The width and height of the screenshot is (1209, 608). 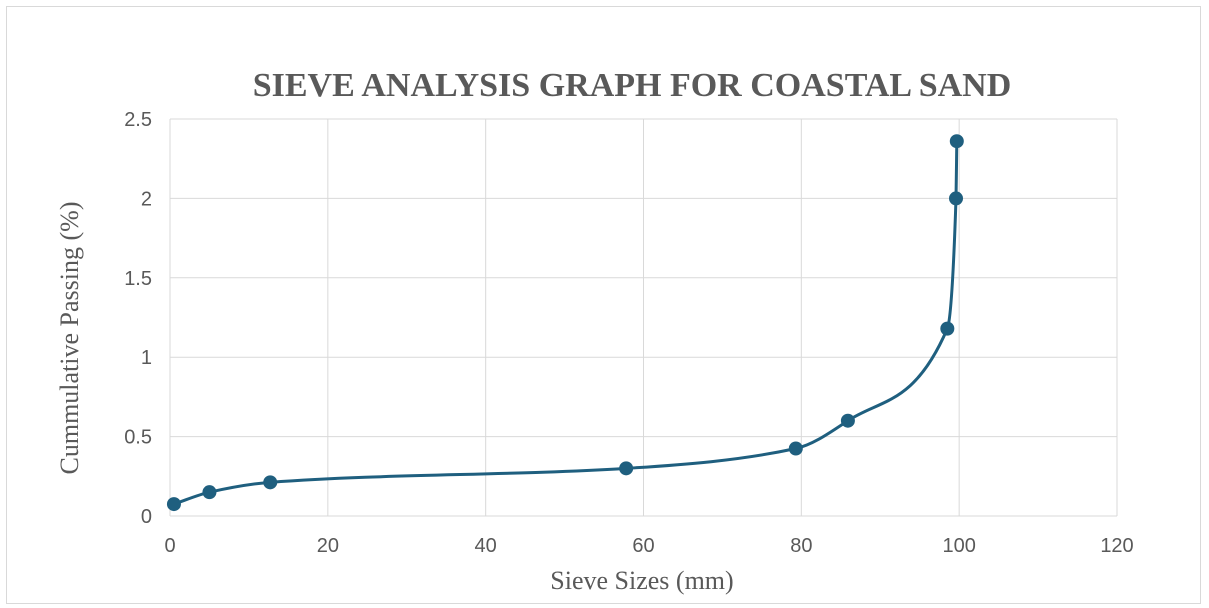 I want to click on y-tick-label: 0.5, so click(x=138, y=438).